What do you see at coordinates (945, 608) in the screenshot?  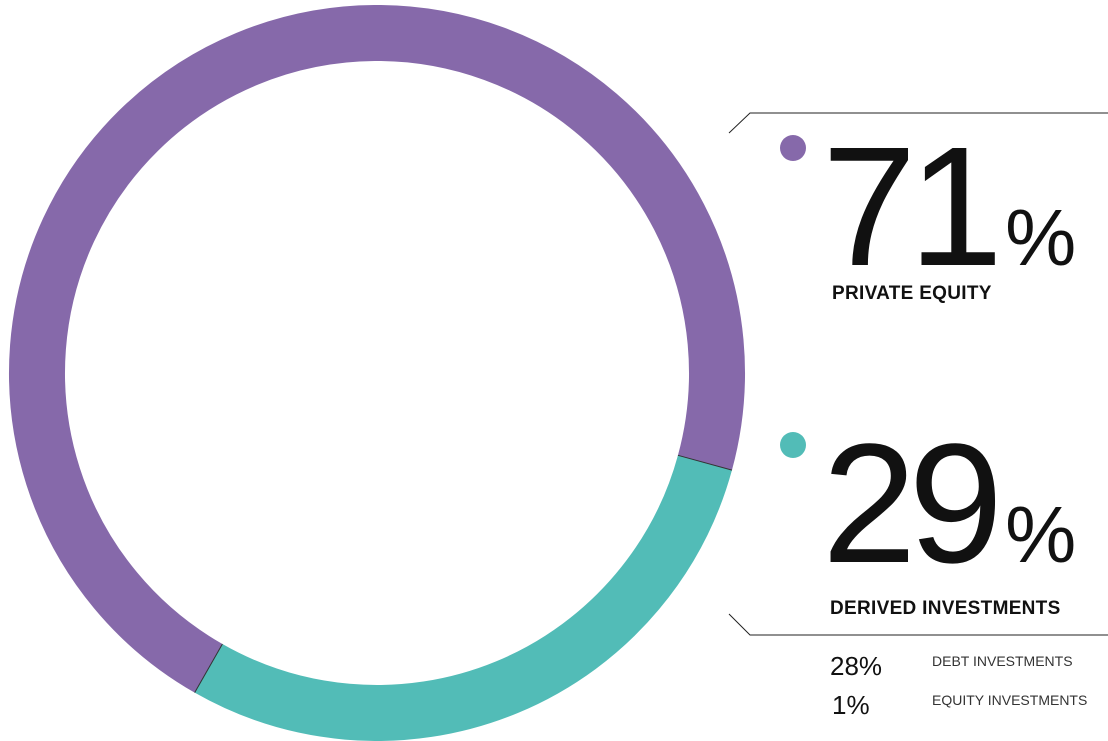 I see `category-label: DERIVED INVESTMENTS` at bounding box center [945, 608].